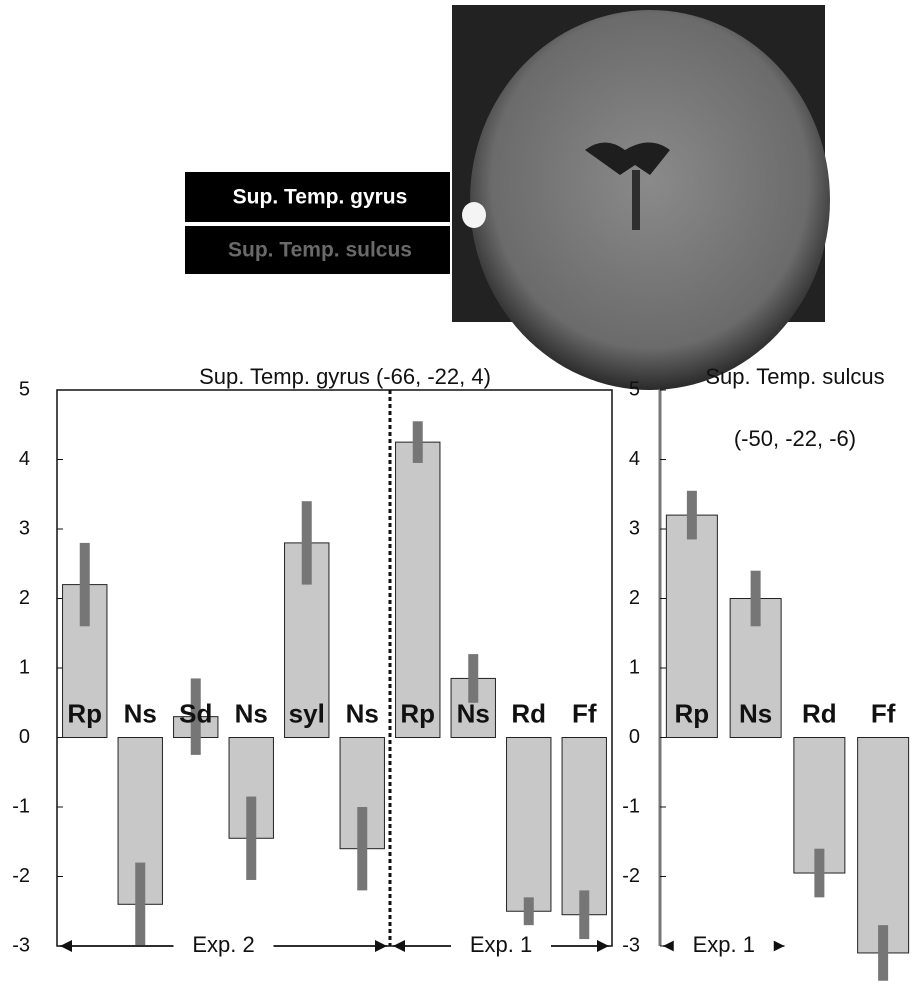  What do you see at coordinates (474, 215) in the screenshot?
I see `mri-blob` at bounding box center [474, 215].